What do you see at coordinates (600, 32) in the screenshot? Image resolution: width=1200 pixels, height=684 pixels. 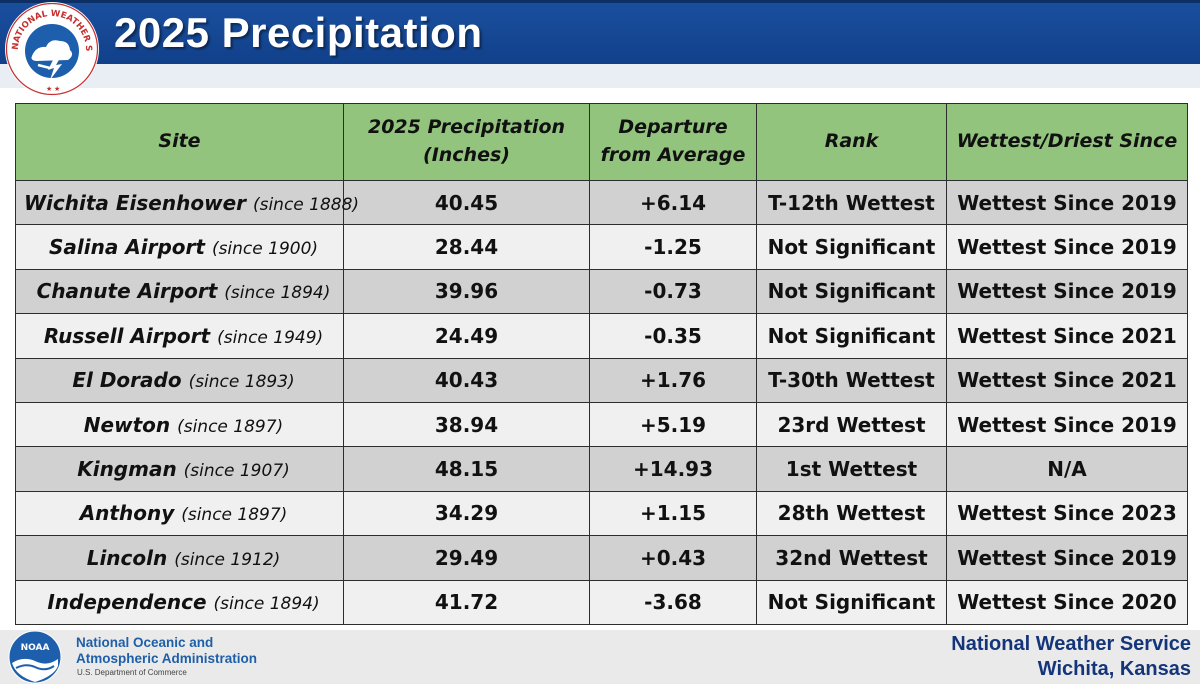 I see `header-bar: 2025 Precipitation` at bounding box center [600, 32].